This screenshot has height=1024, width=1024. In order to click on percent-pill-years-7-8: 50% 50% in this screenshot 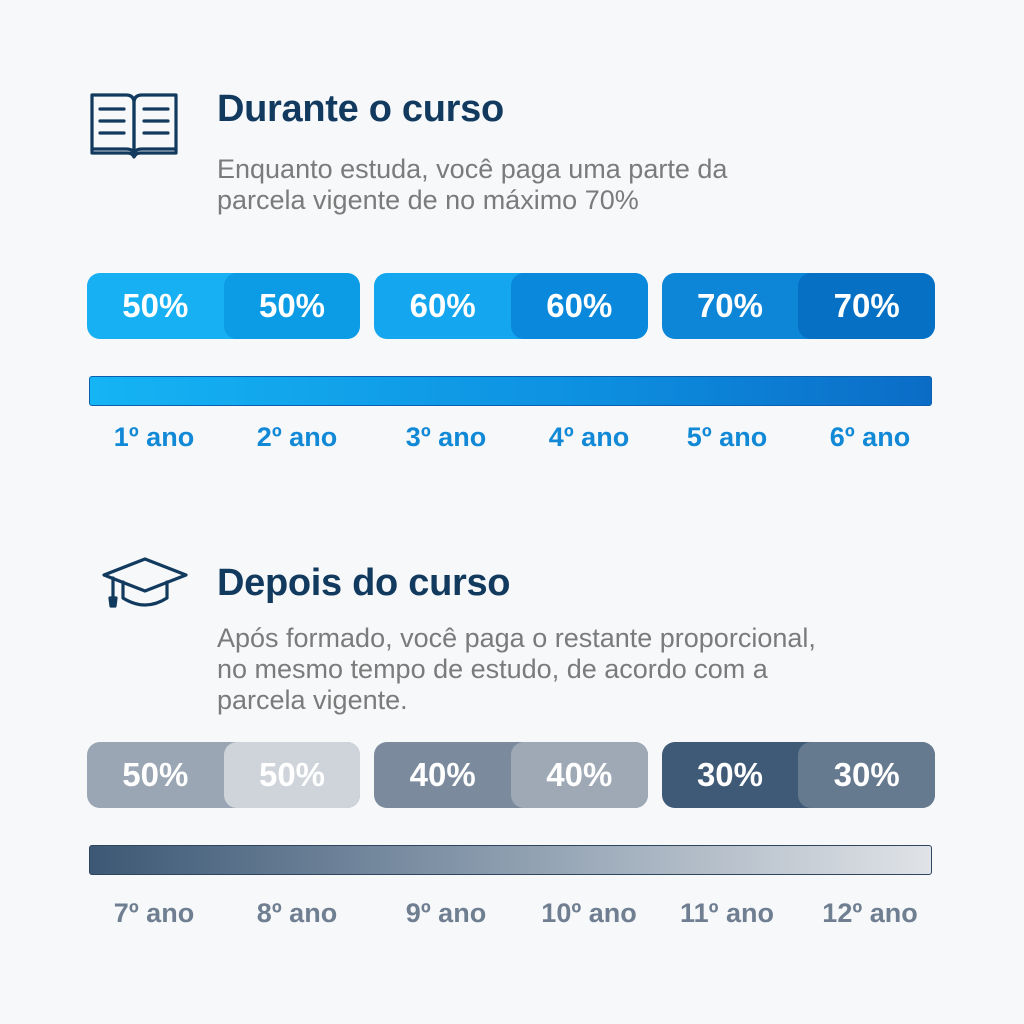, I will do `click(224, 775)`.